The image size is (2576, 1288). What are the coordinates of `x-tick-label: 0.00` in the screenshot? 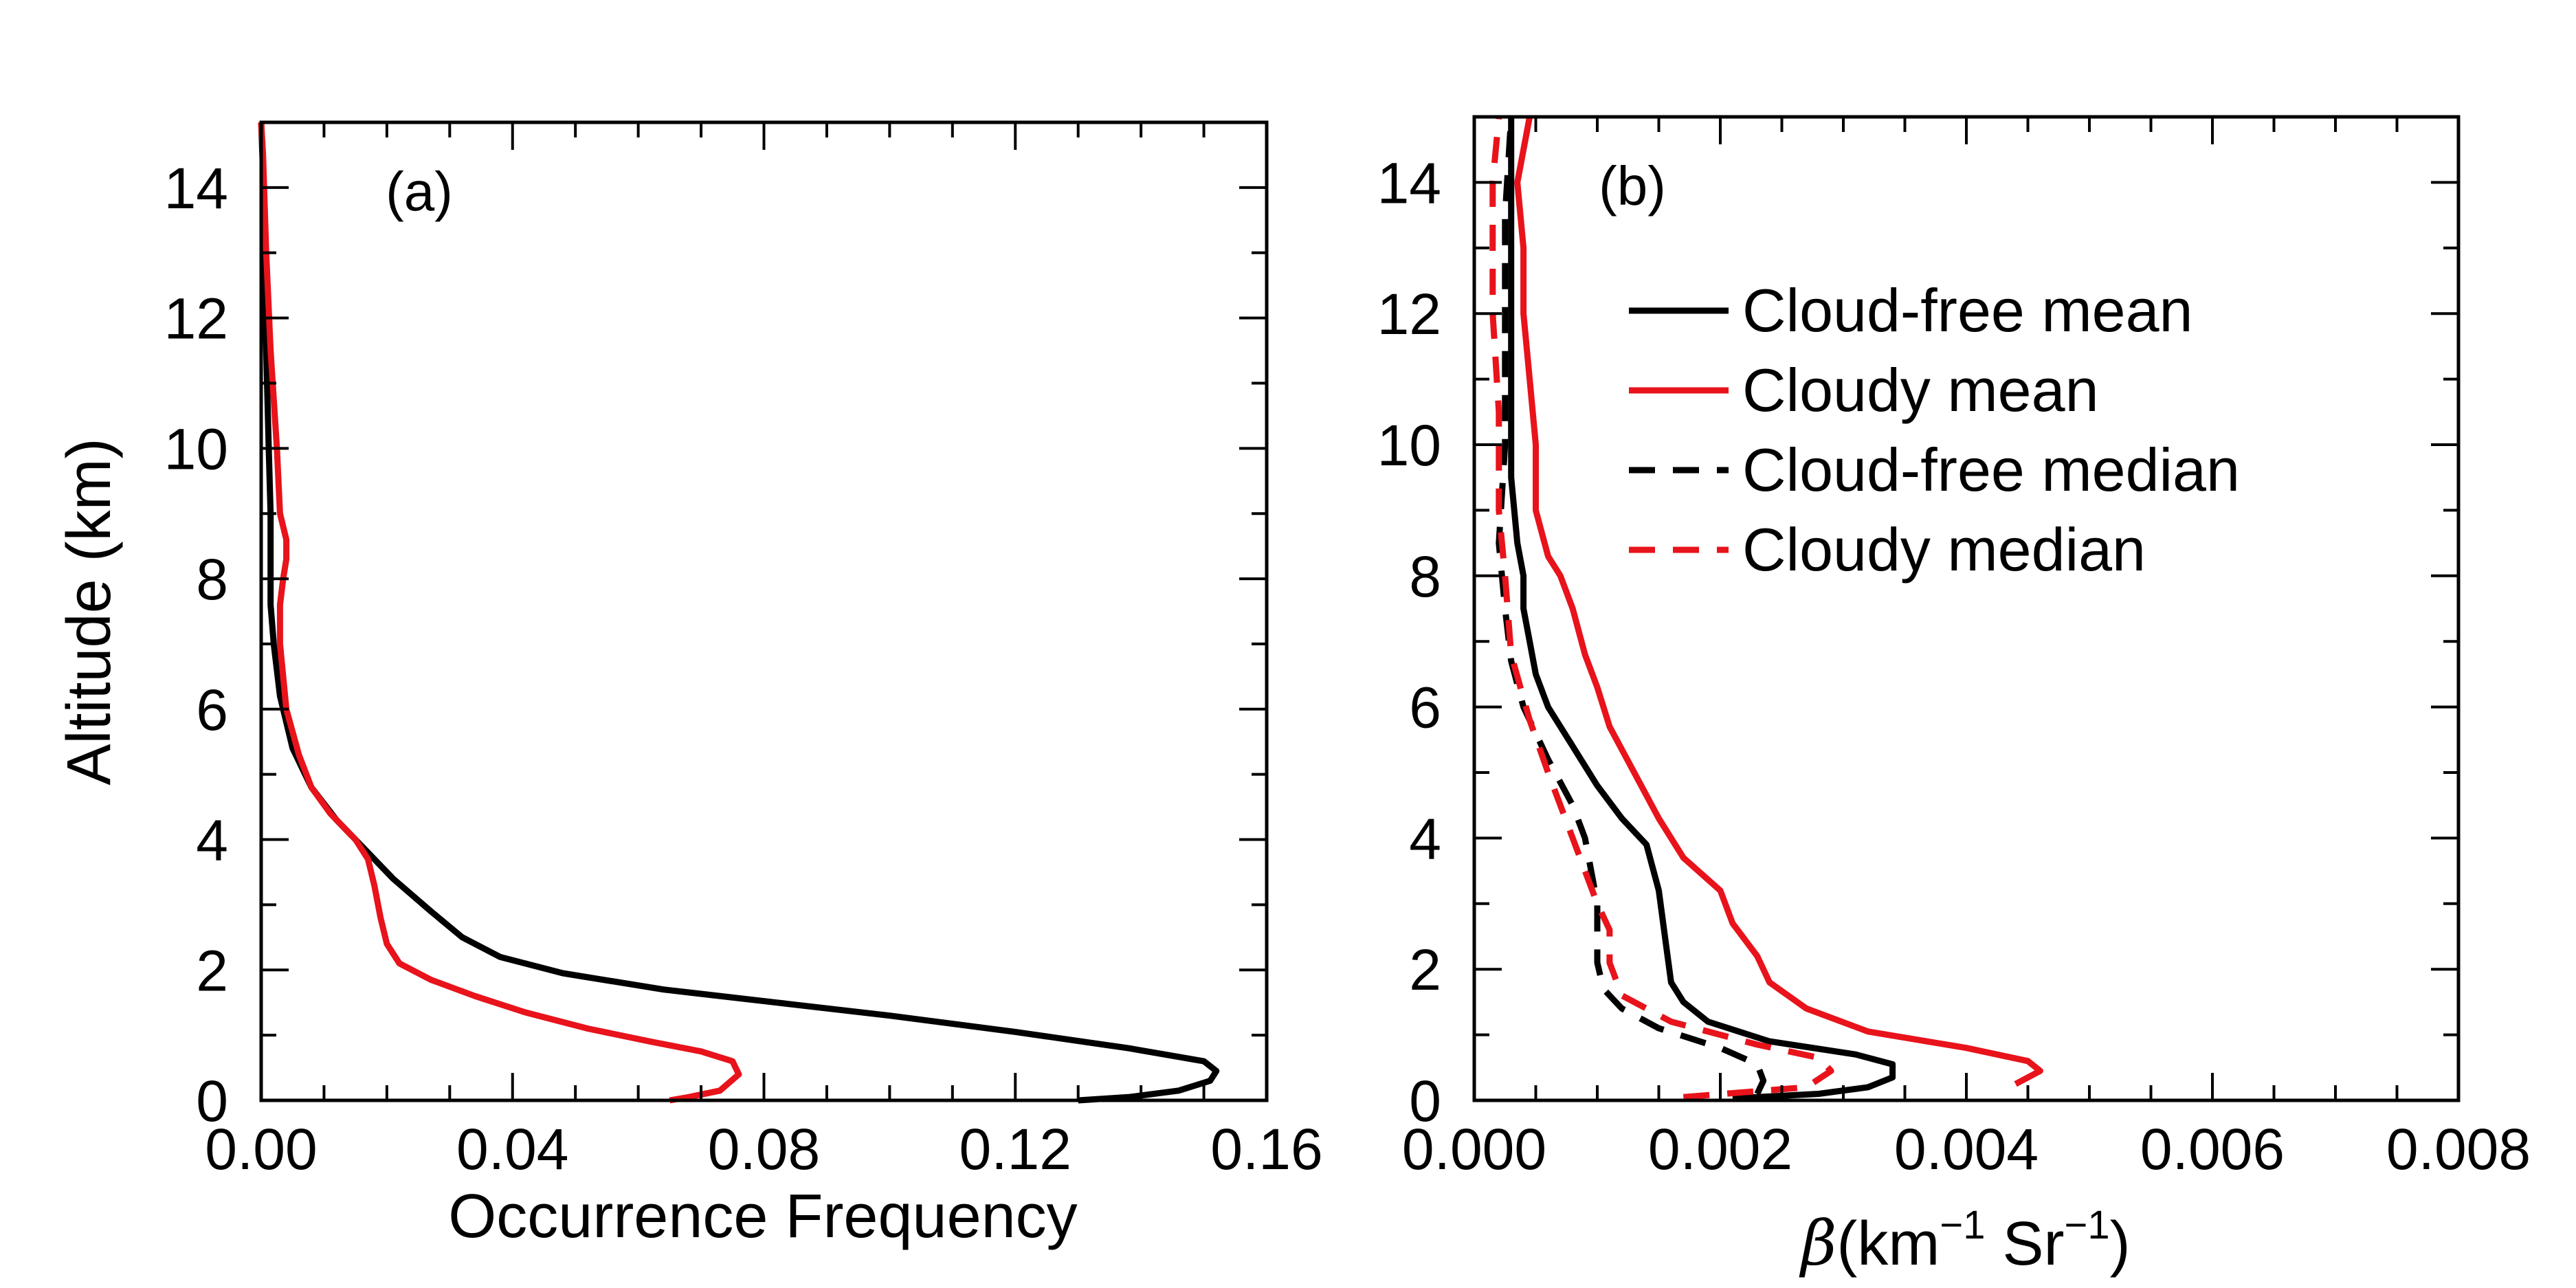 It's located at (261, 1149).